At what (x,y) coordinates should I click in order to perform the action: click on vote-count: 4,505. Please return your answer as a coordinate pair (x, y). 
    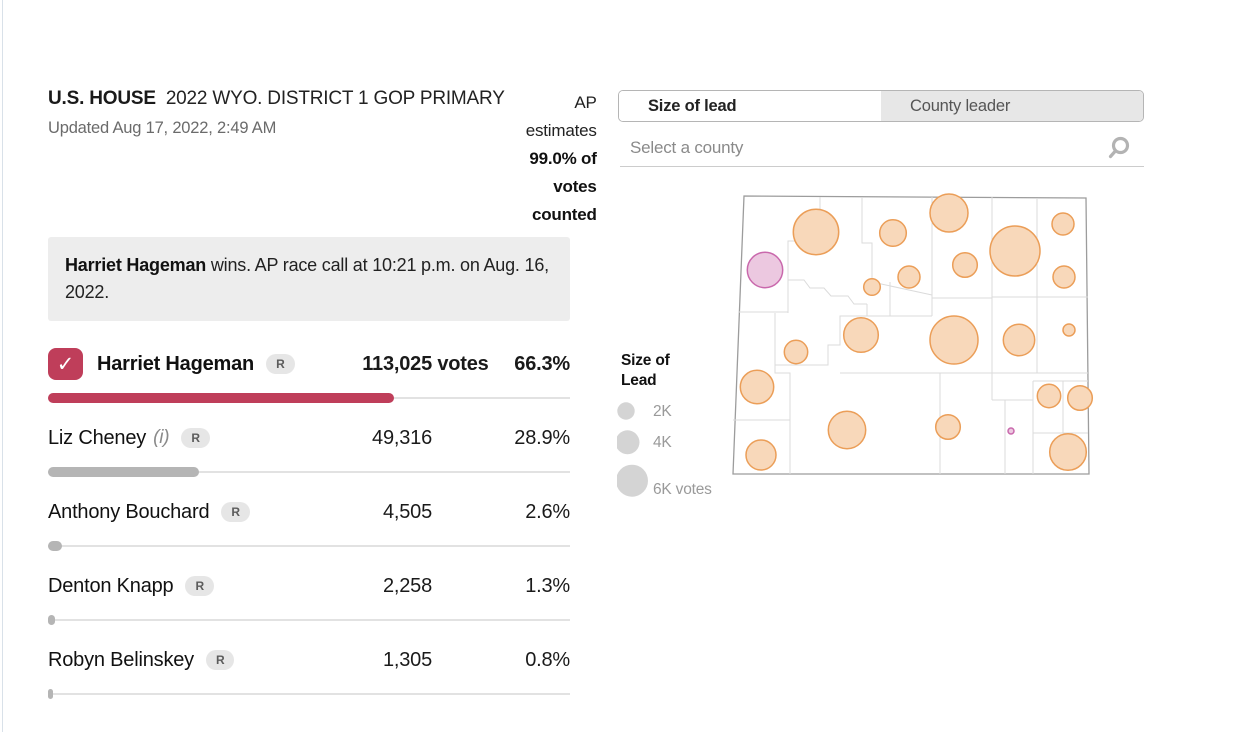
    Looking at the image, I should click on (407, 511).